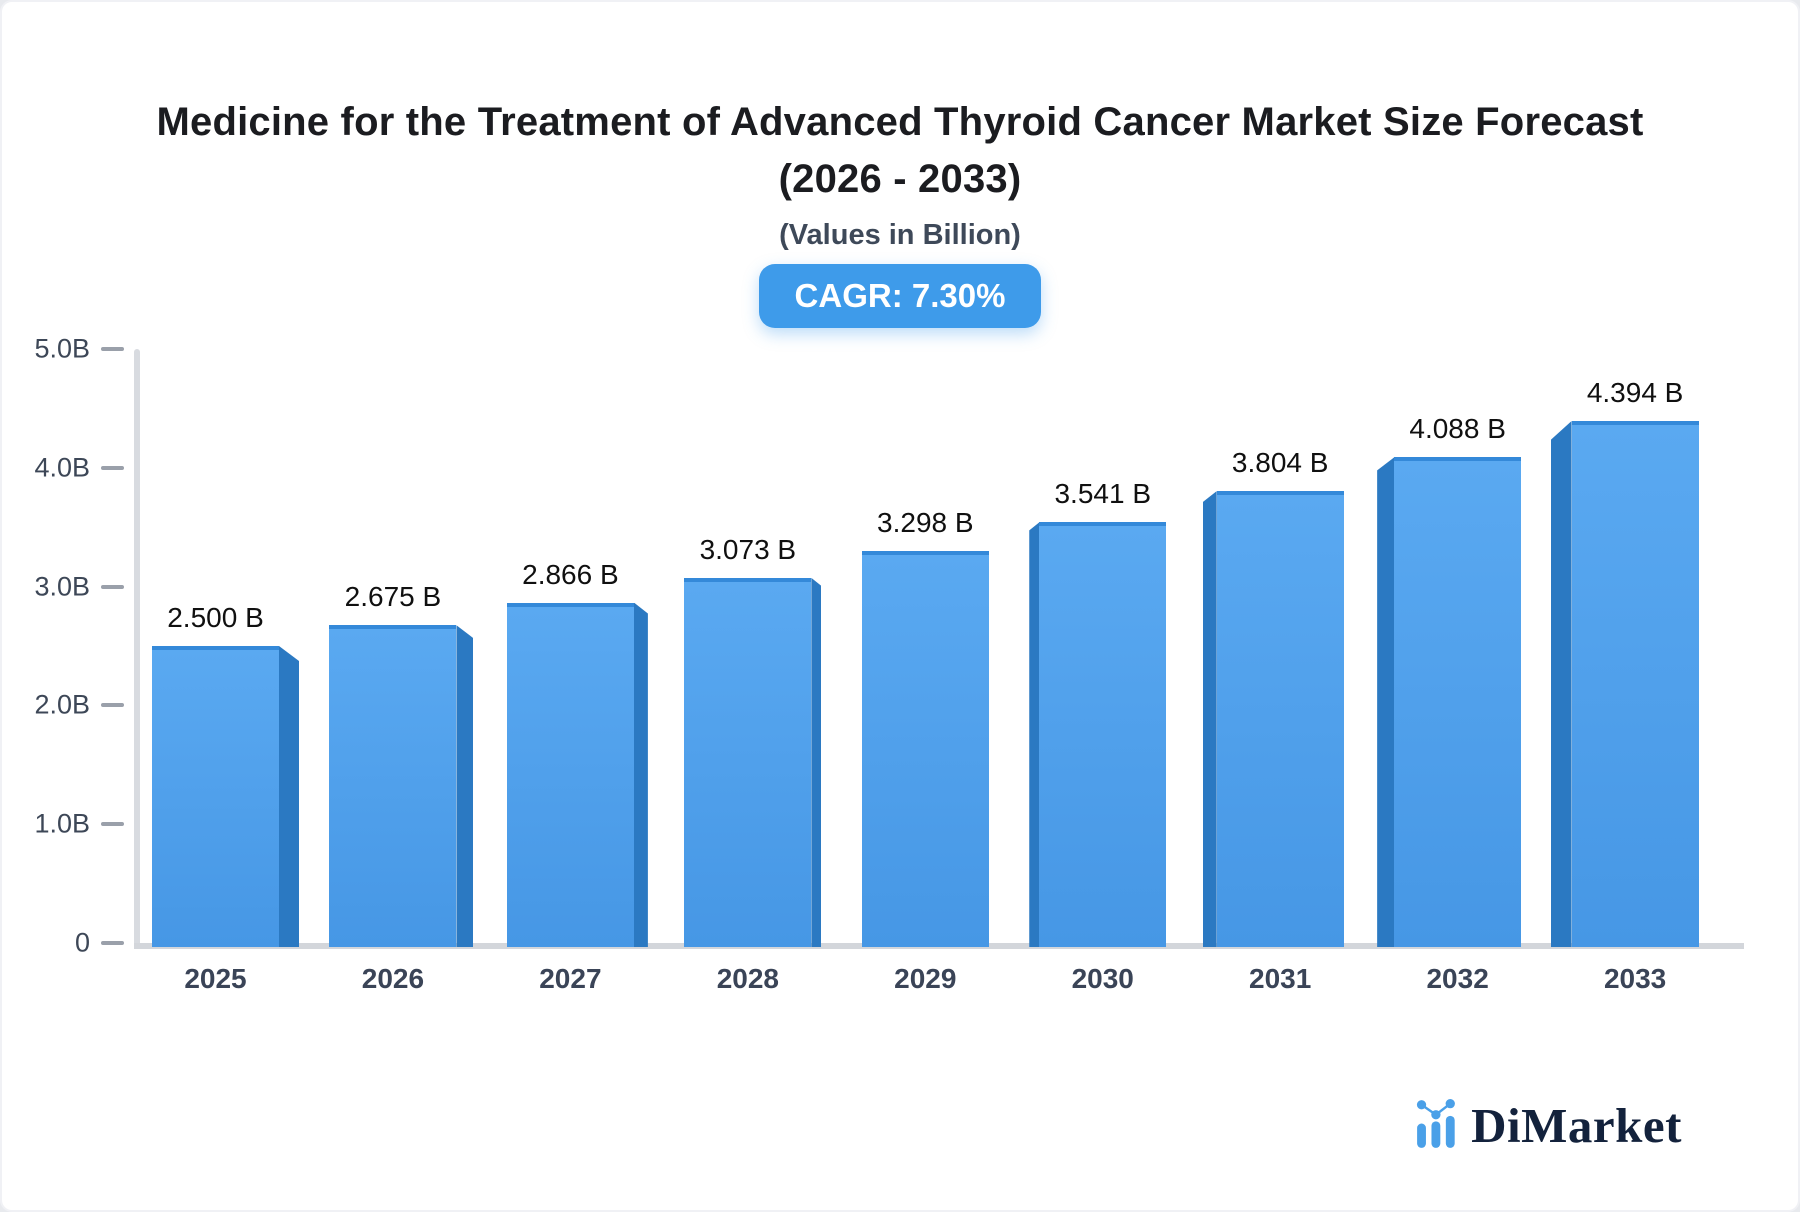 This screenshot has width=1800, height=1212. What do you see at coordinates (900, 235) in the screenshot?
I see `chart-units-subtitle: (Values in Billion)` at bounding box center [900, 235].